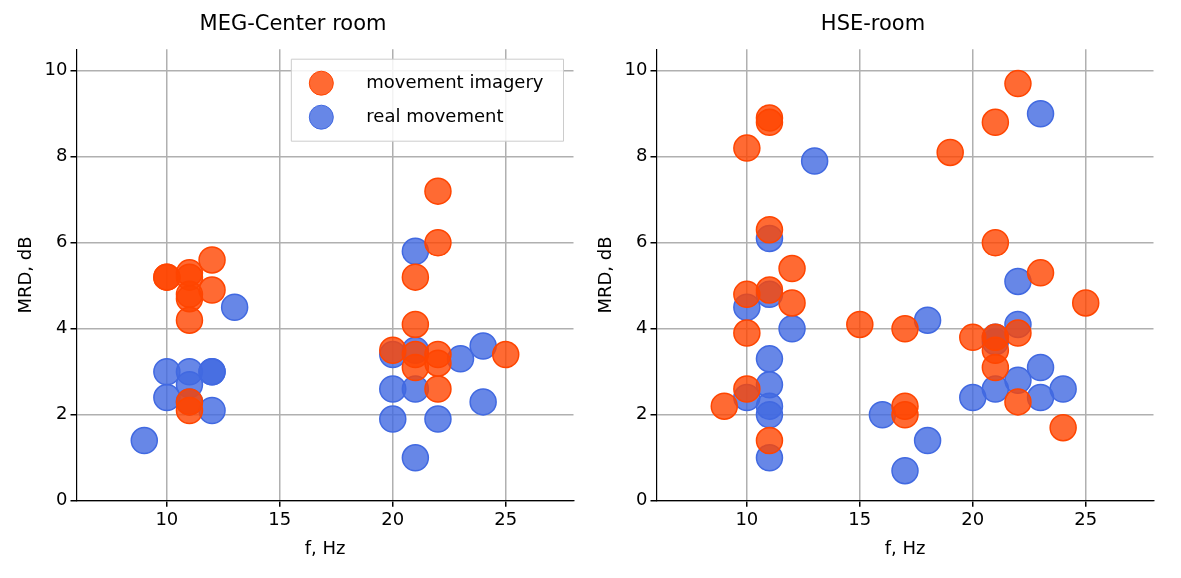 This screenshot has height=578, width=1181. I want to click on legend-label: real movement, so click(435, 115).